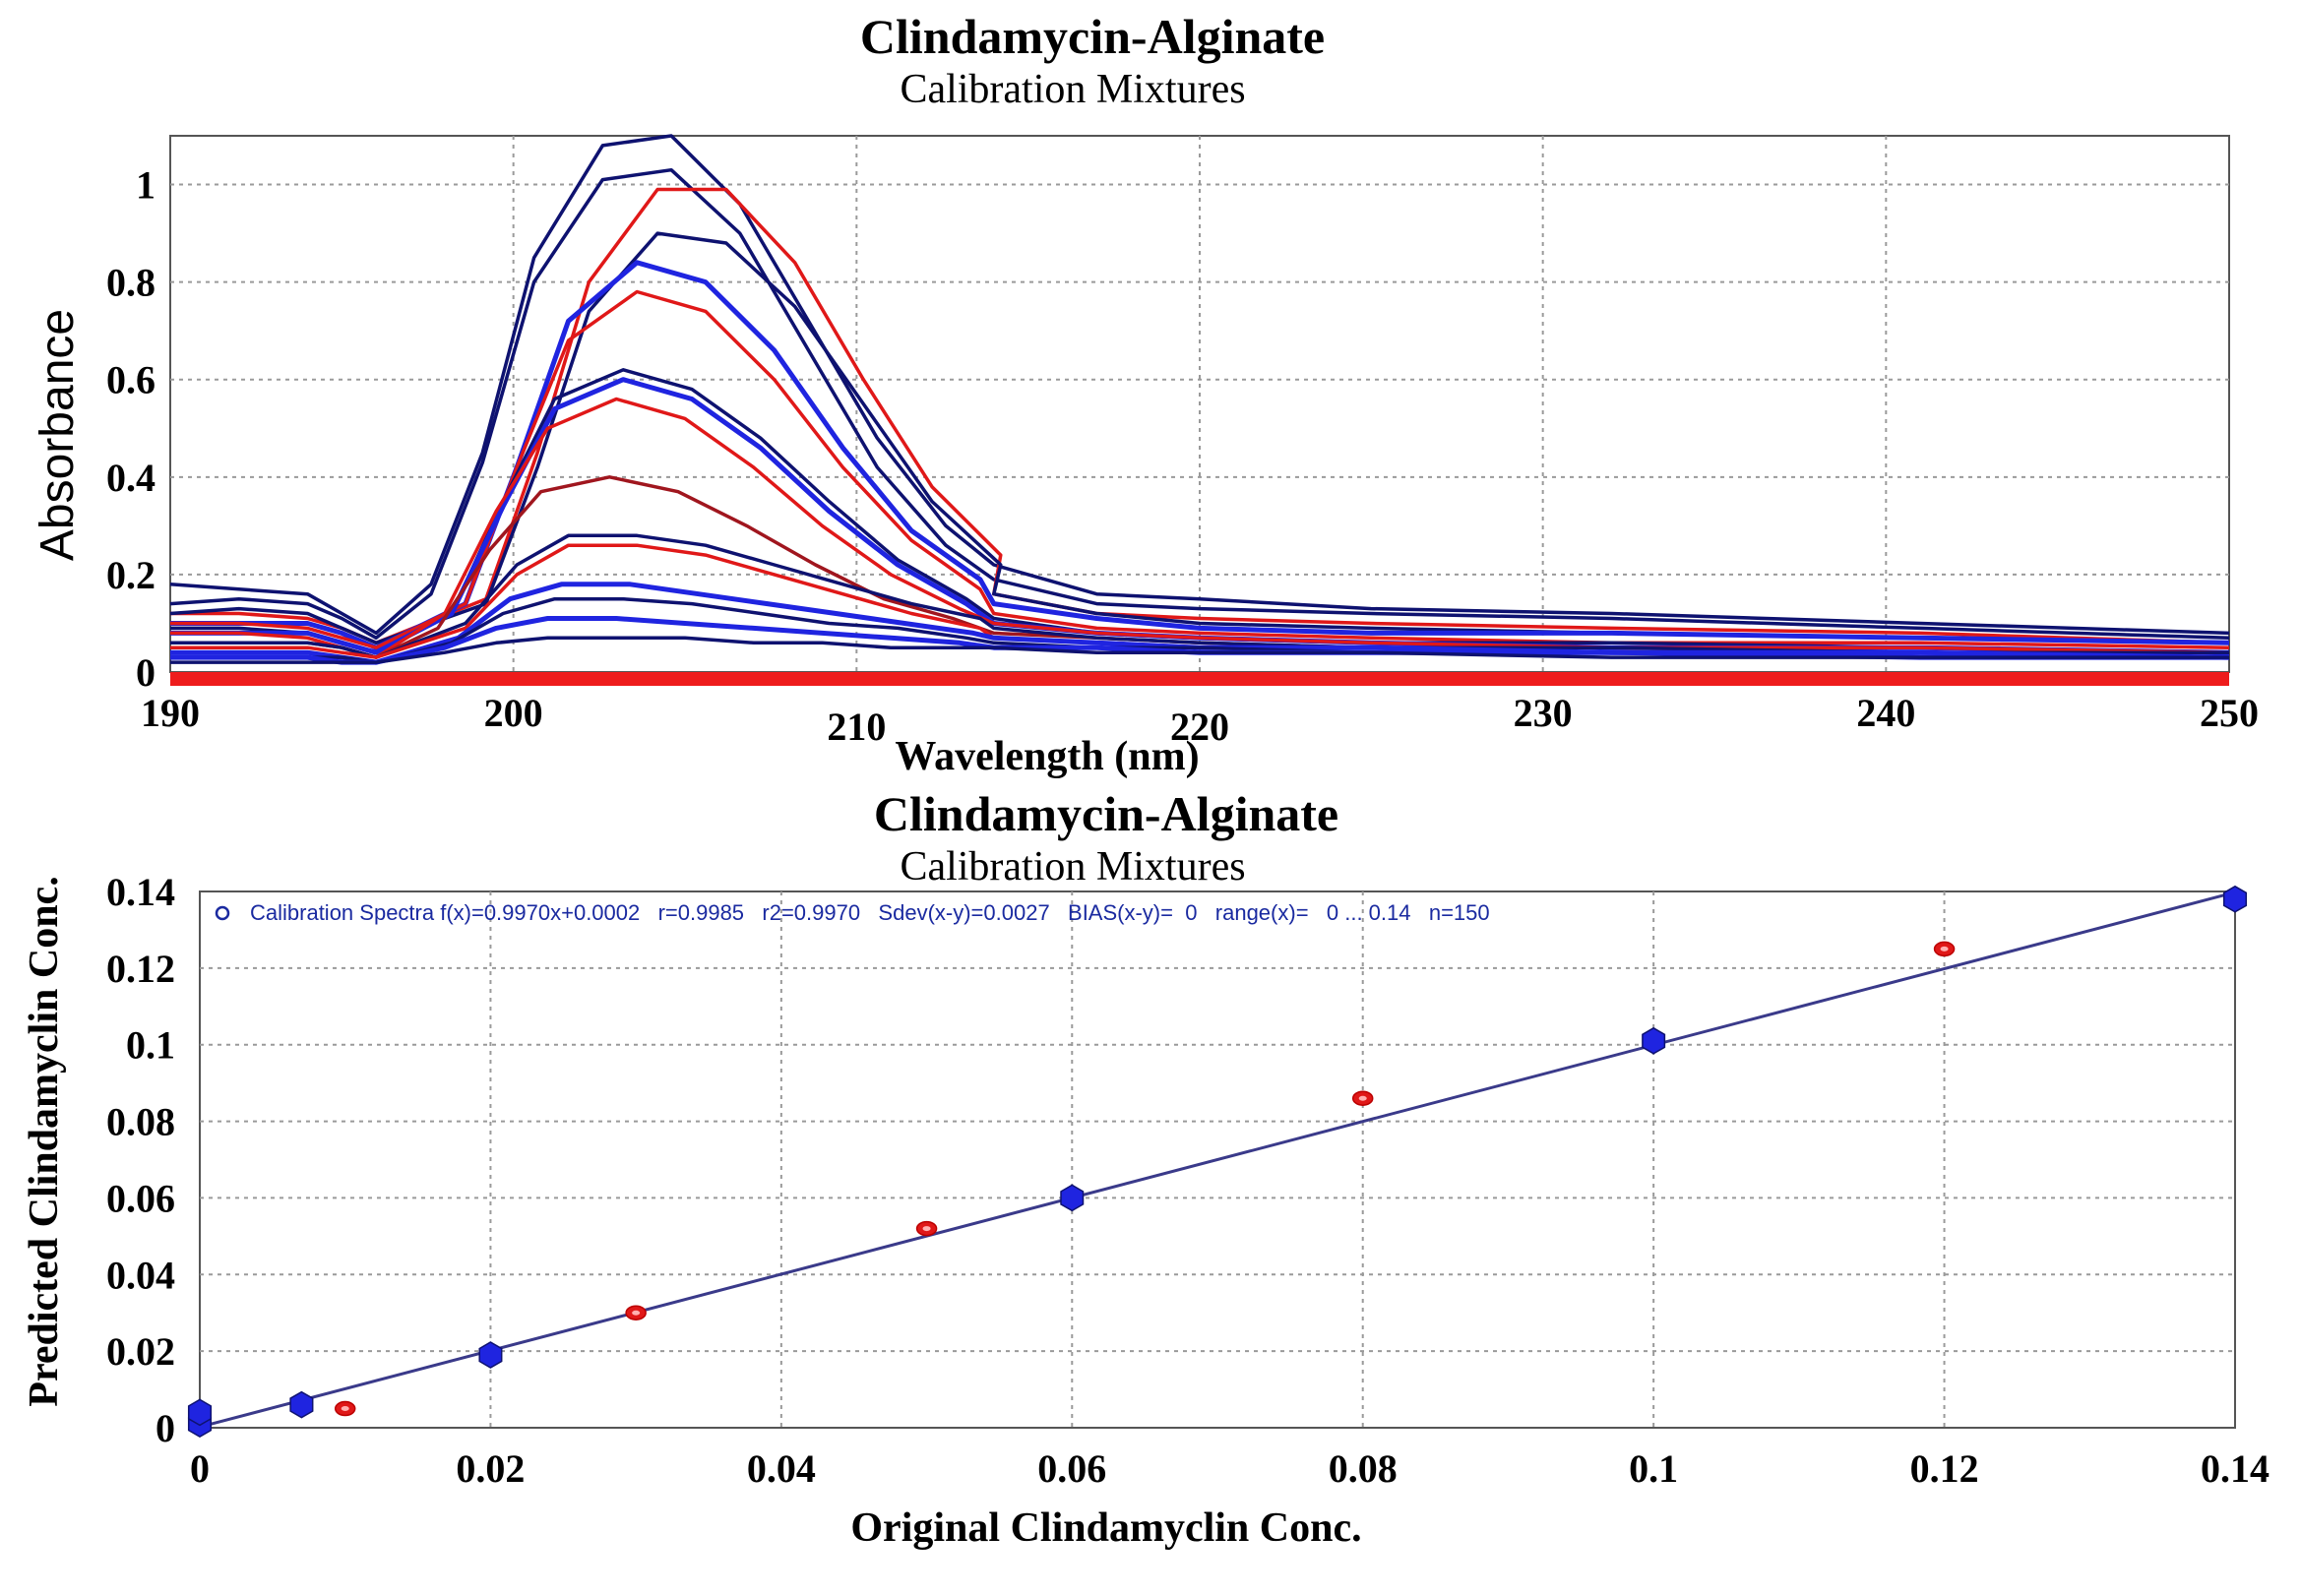 The image size is (2301, 1596). I want to click on chart1-x-tick-label: 210, so click(856, 727).